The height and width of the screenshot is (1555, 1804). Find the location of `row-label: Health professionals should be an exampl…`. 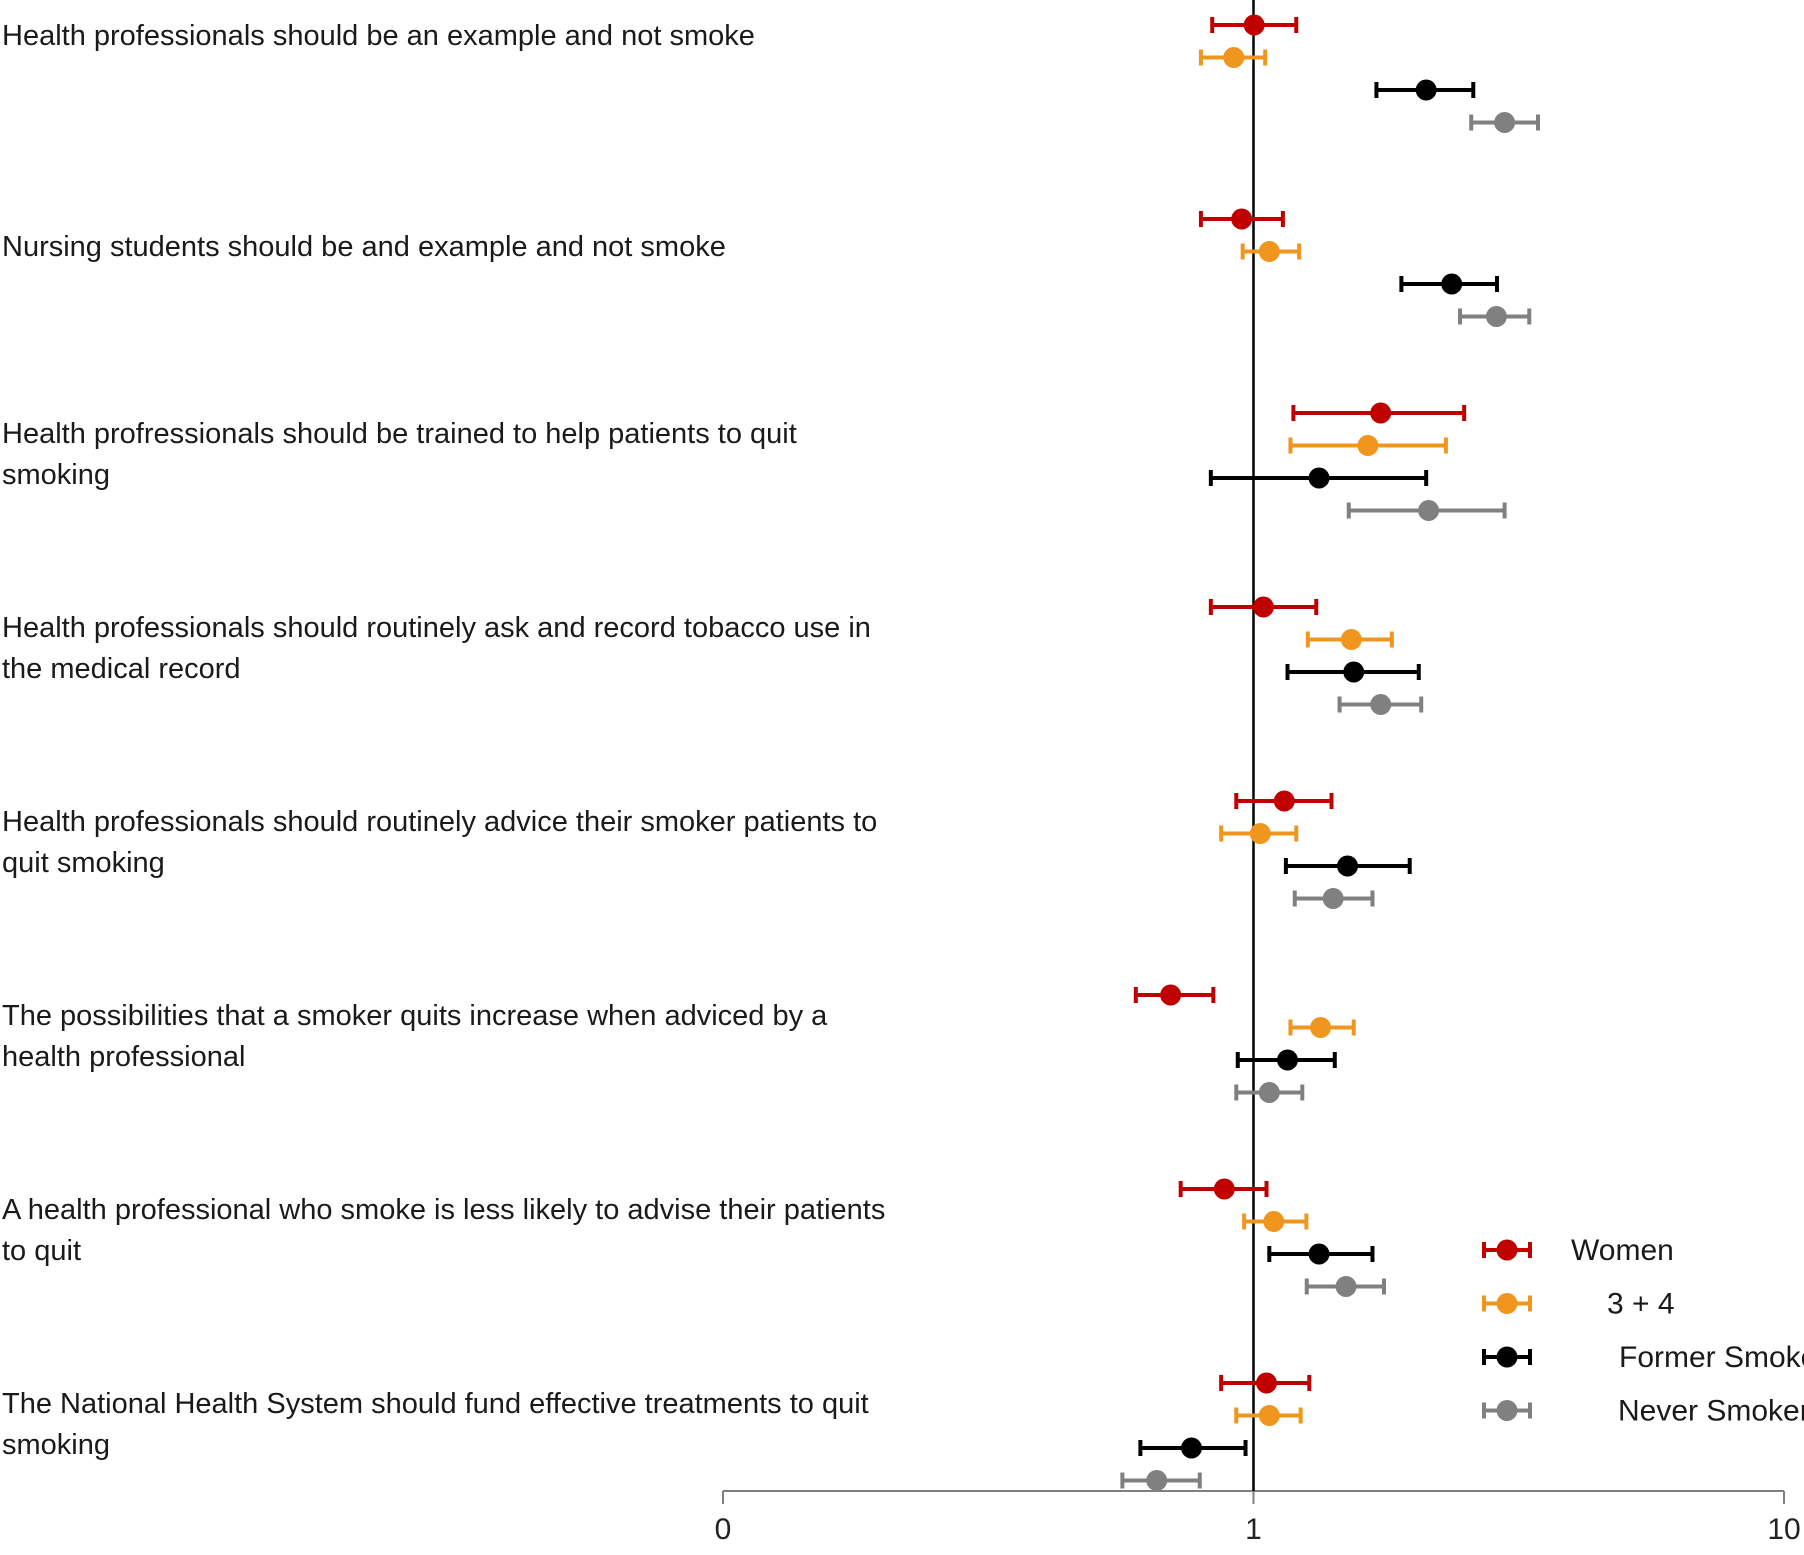

row-label: Health professionals should be an exampl… is located at coordinates (378, 36).